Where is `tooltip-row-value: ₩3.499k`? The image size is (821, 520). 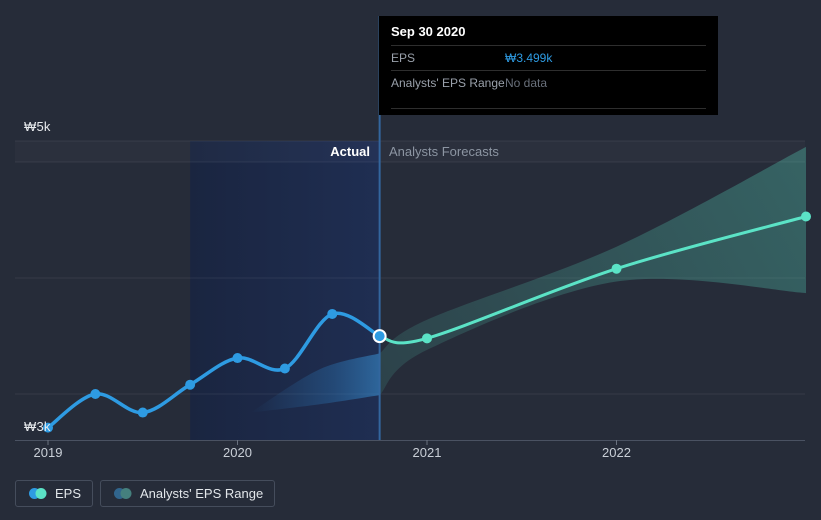
tooltip-row-value: ₩3.499k is located at coordinates (529, 58).